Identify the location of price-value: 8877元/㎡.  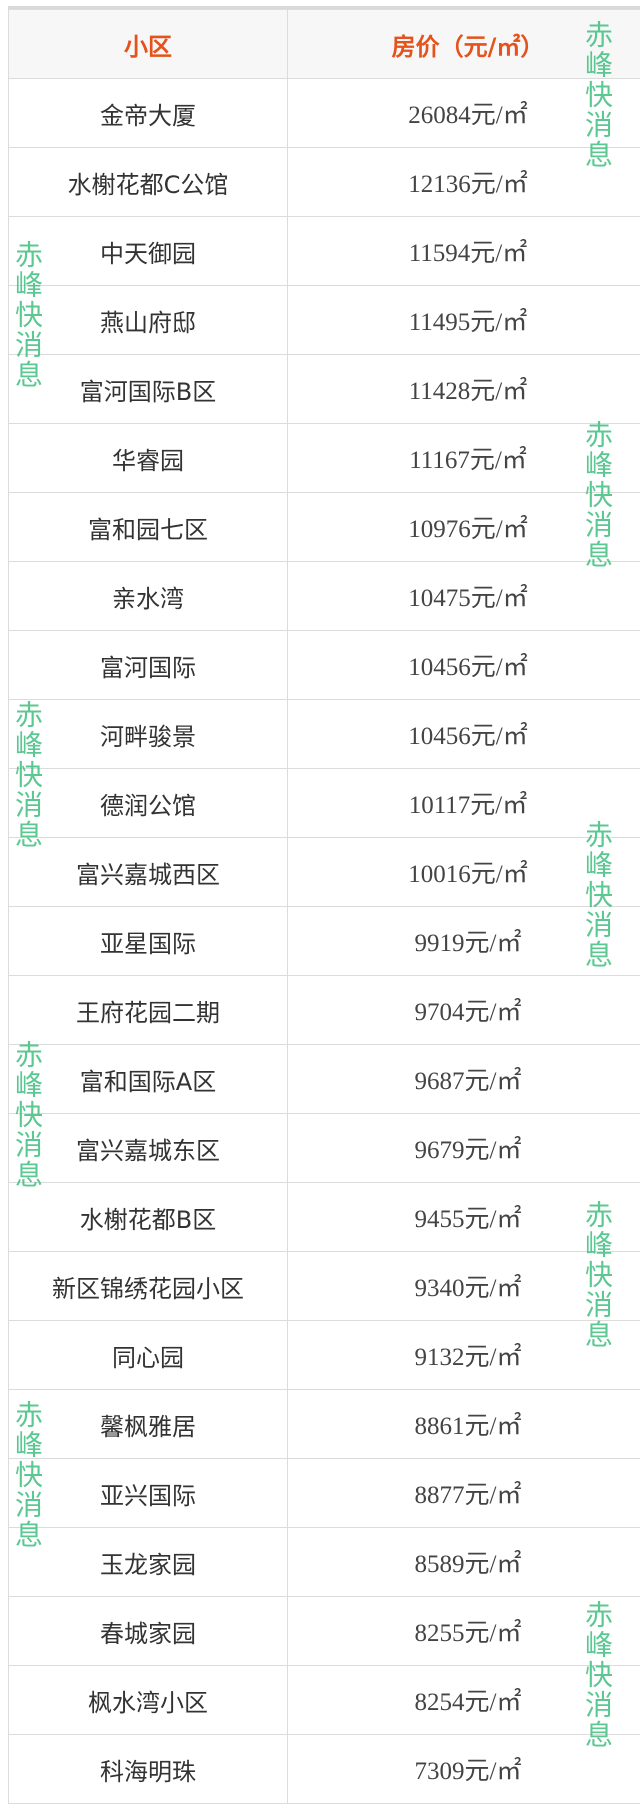
(464, 1493).